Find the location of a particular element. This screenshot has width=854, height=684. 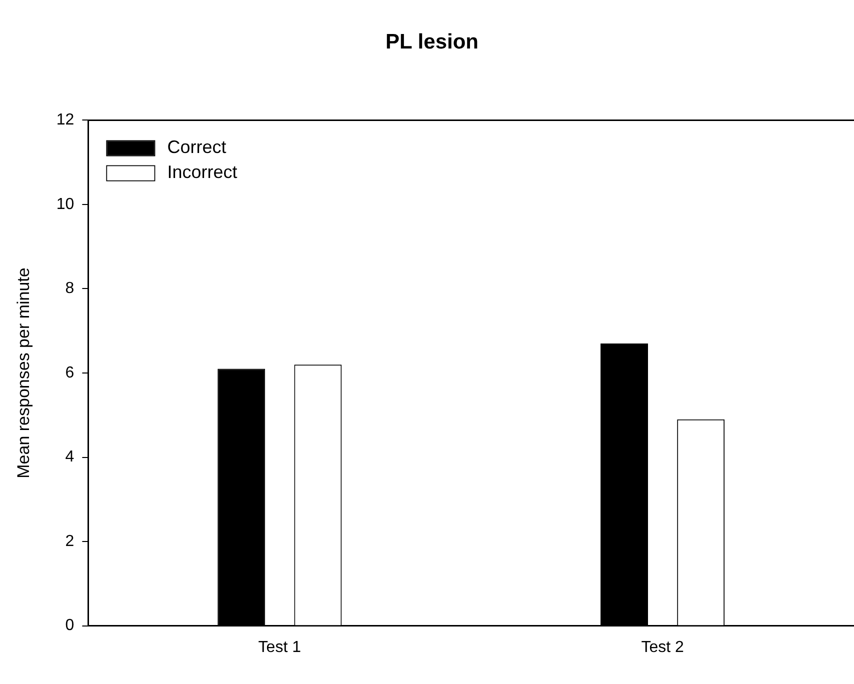

y-tick-label: 0 is located at coordinates (69, 625).